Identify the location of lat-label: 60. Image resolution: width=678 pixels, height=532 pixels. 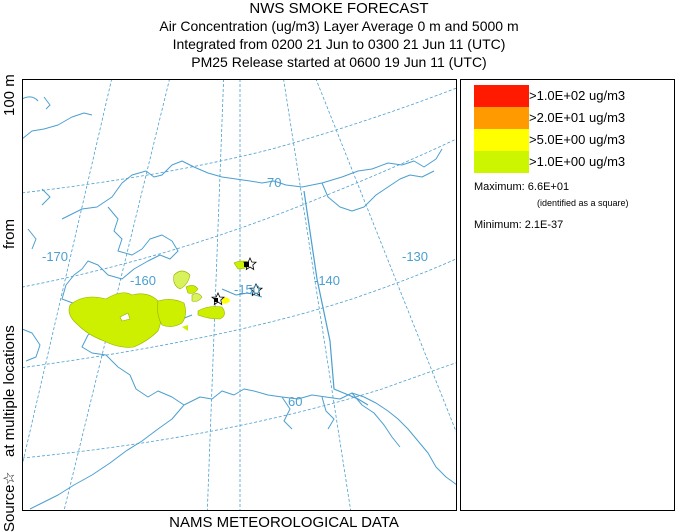
(295, 401).